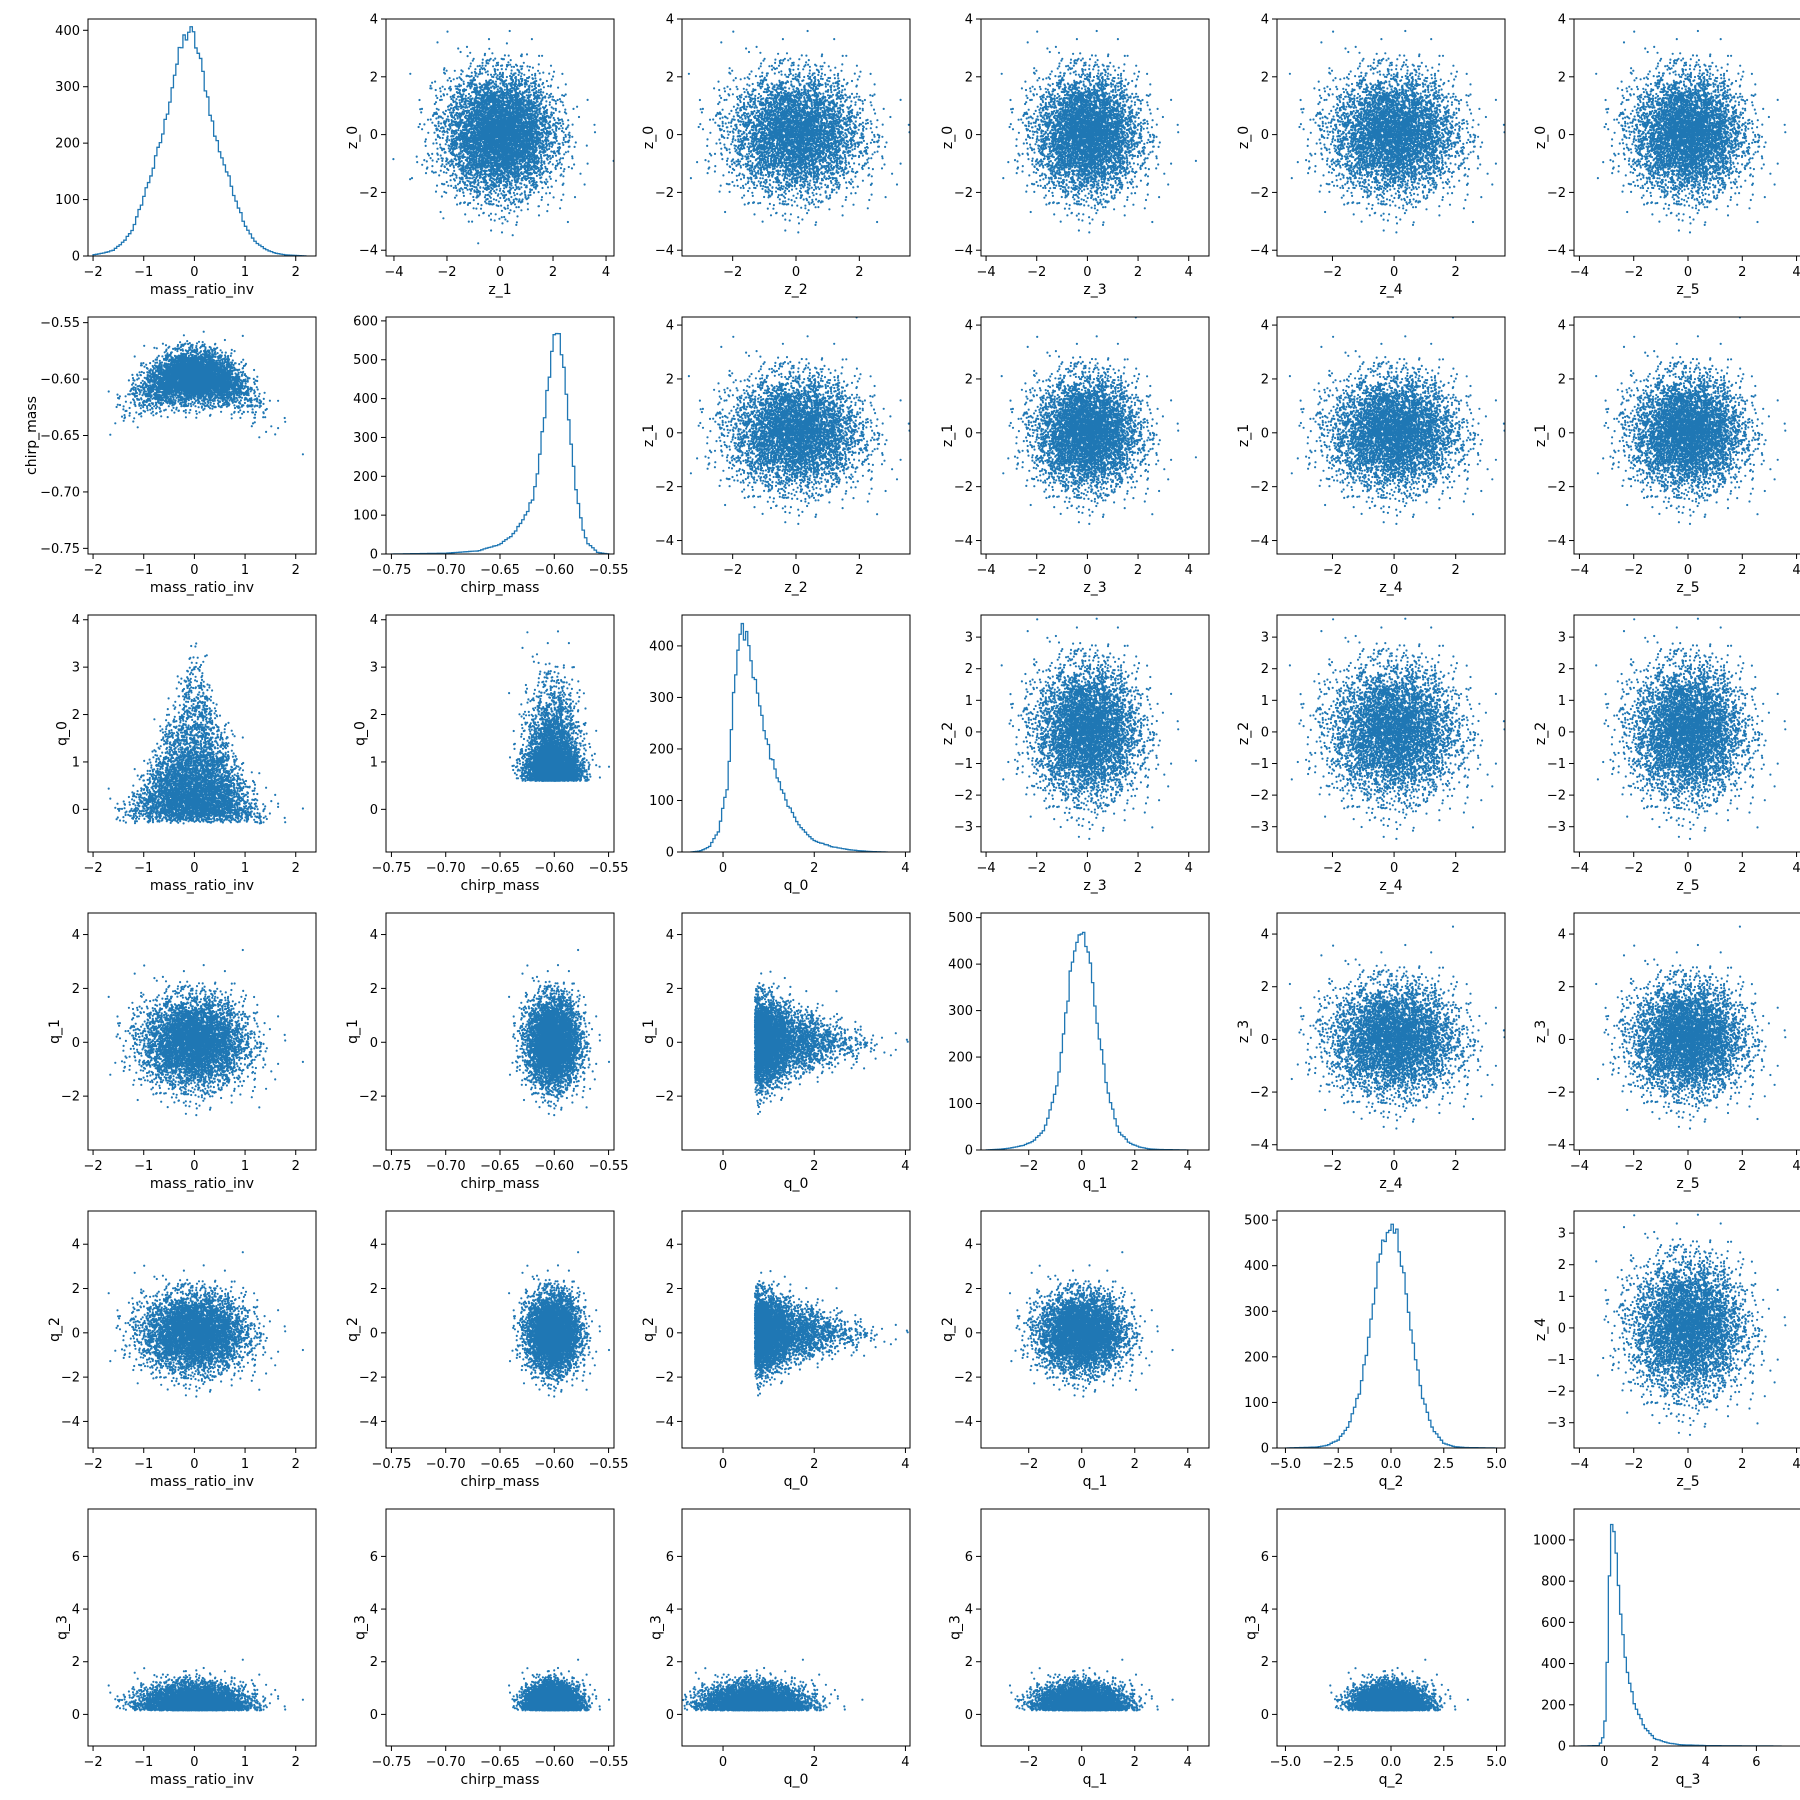 The width and height of the screenshot is (1800, 1800). I want to click on x-tick-label: −0.75, so click(392, 868).